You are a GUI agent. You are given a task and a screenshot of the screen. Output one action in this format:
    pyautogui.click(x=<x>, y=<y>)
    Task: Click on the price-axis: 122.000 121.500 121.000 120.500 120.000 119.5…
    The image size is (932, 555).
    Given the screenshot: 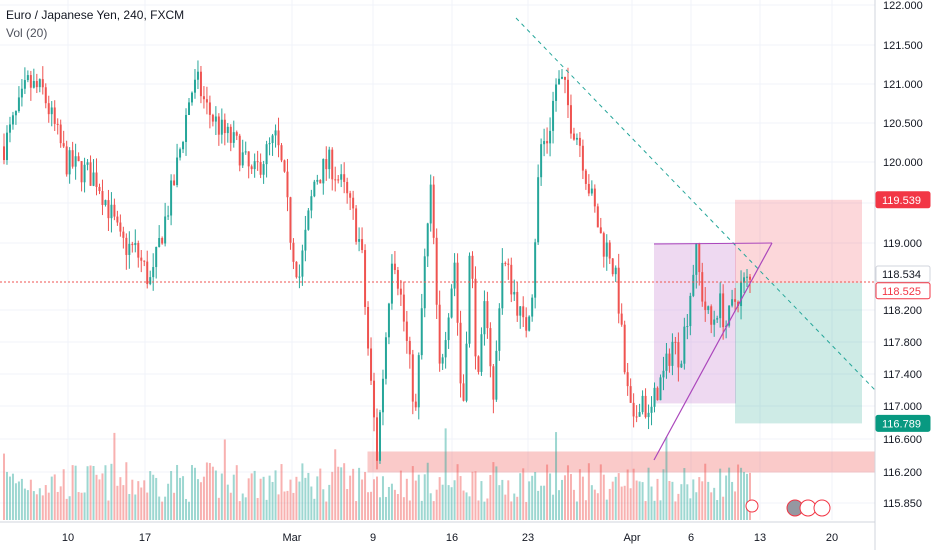 What is the action you would take?
    pyautogui.click(x=902, y=275)
    